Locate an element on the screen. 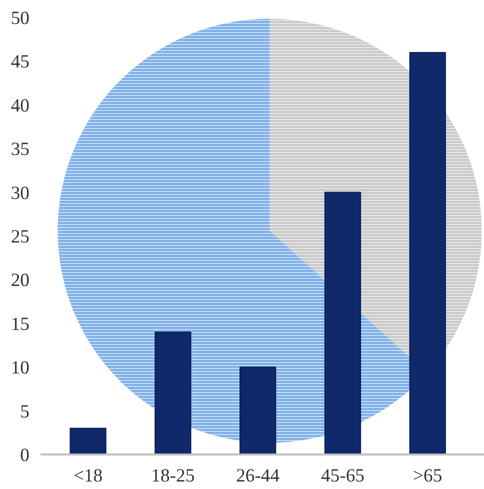 This screenshot has height=489, width=484. y-tick-label: 35 is located at coordinates (20, 149).